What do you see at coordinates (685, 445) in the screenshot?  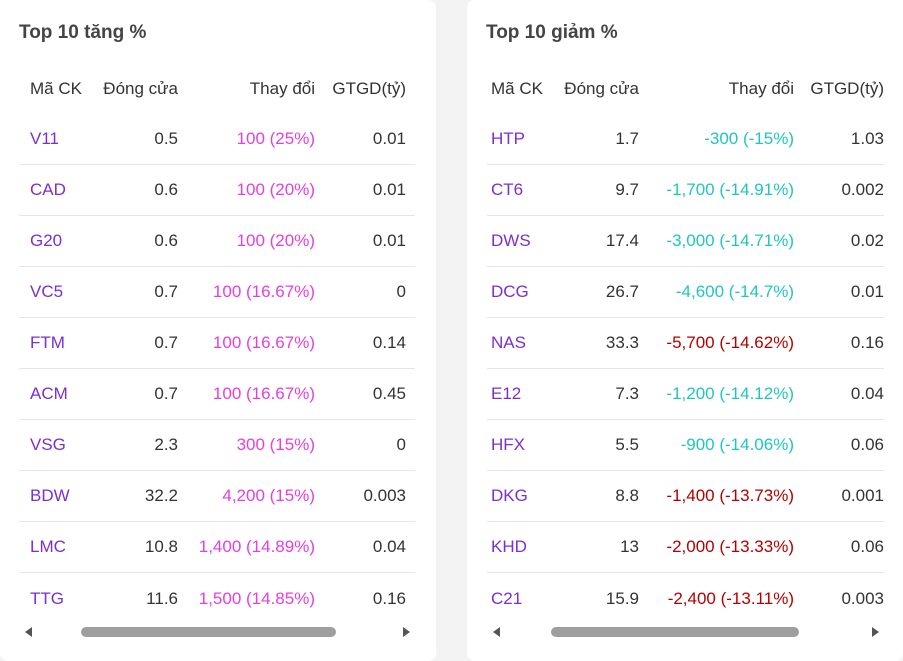 I see `table-row: HFX 5.5 -900 (-14.06%) 0.06` at bounding box center [685, 445].